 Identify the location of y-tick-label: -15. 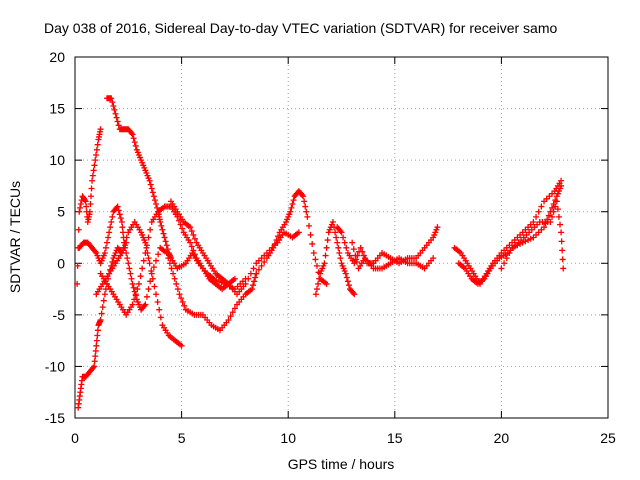
(55, 418).